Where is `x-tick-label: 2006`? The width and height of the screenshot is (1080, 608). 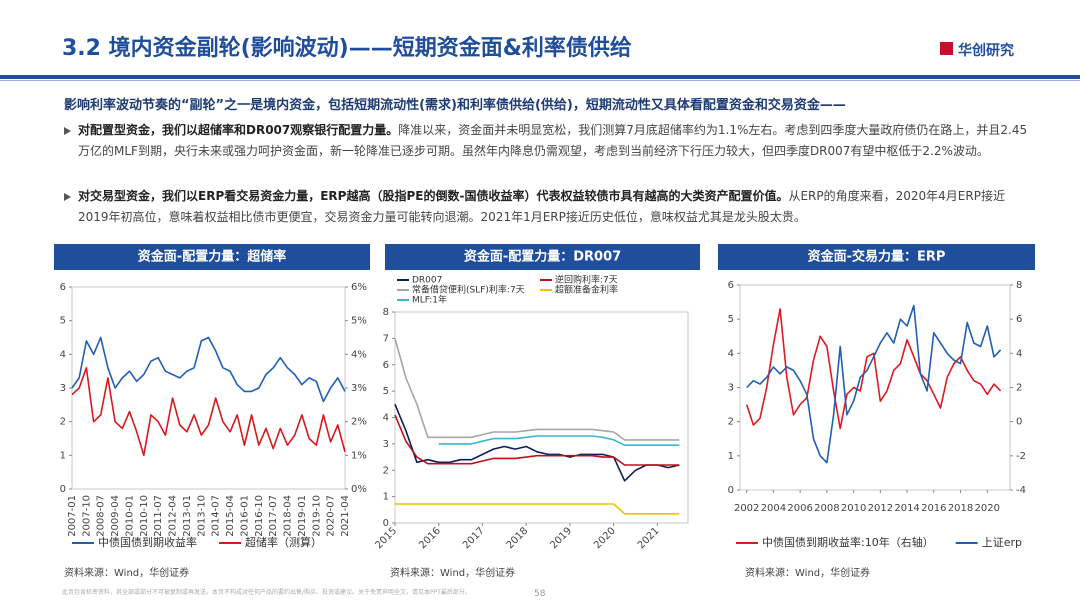
x-tick-label: 2006 is located at coordinates (799, 508).